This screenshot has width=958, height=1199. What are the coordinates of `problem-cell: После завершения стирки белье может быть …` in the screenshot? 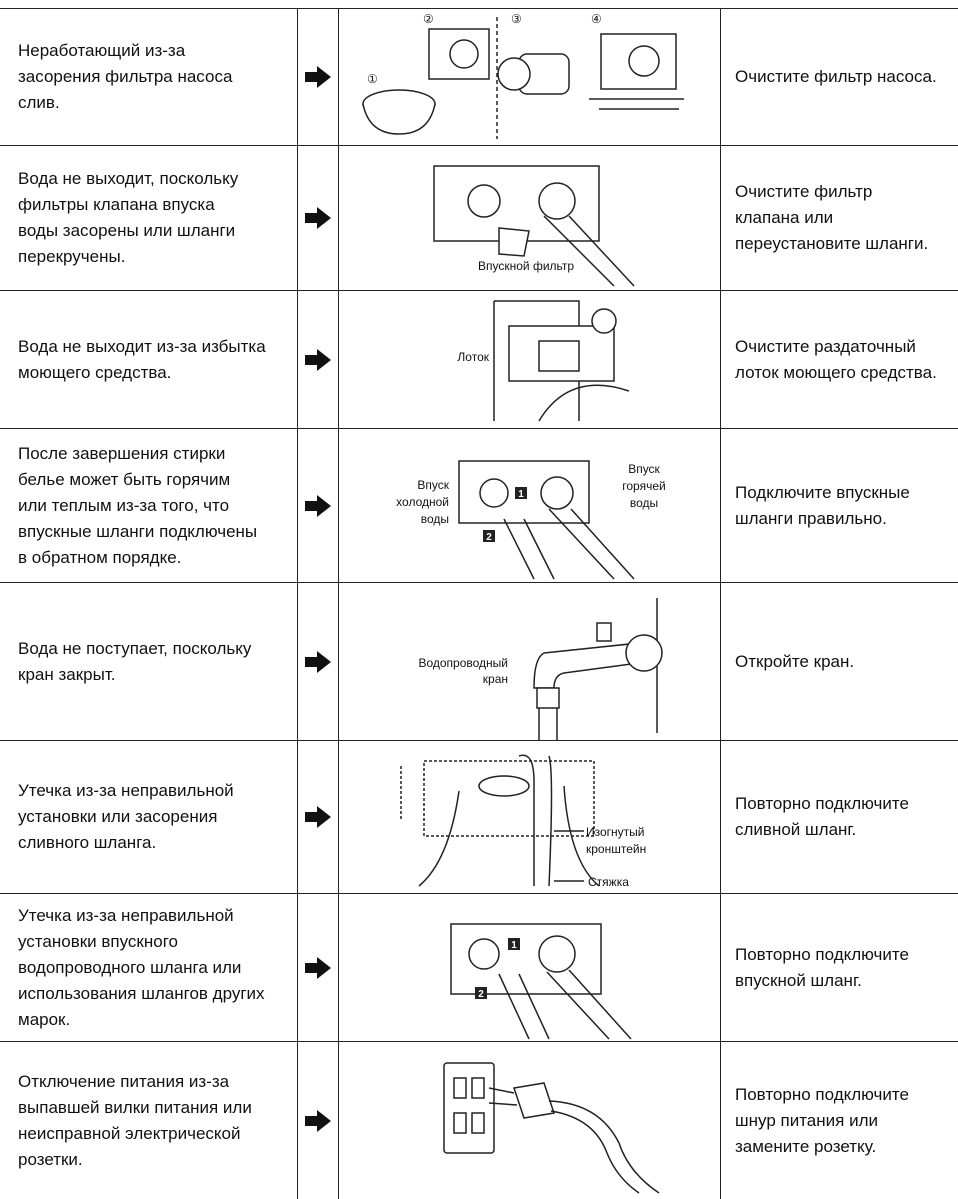 It's located at (148, 505).